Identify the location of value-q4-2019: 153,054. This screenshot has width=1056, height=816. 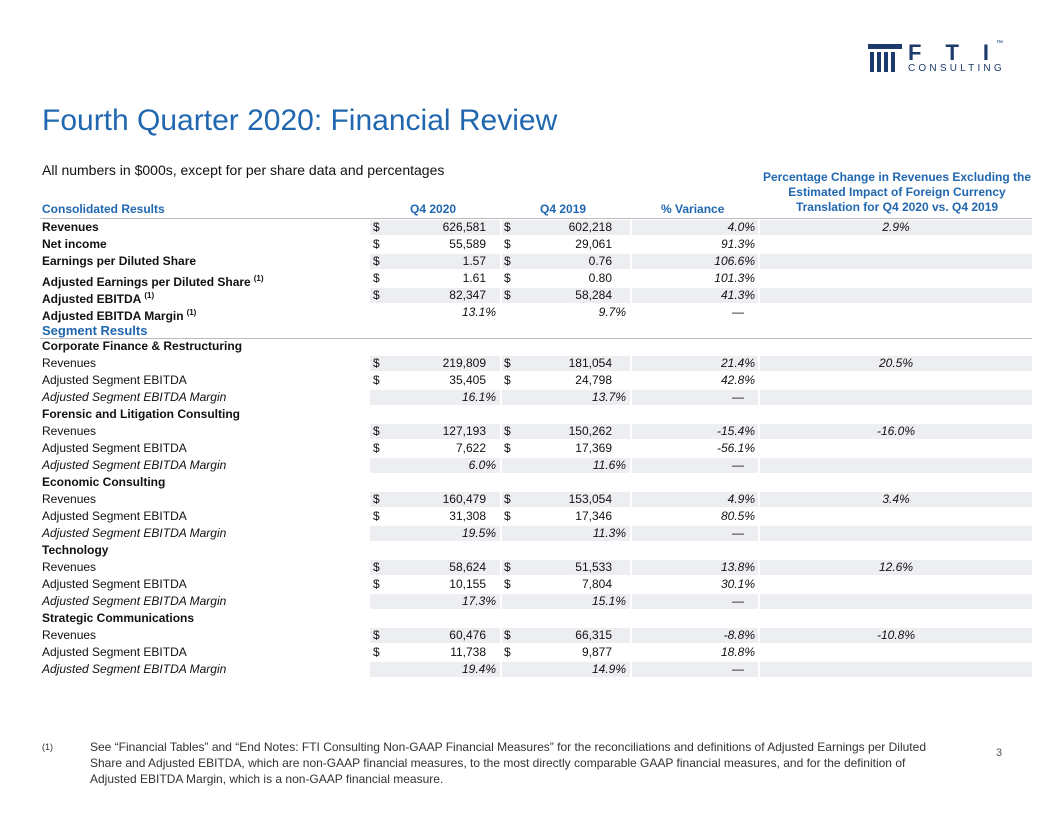
(590, 499).